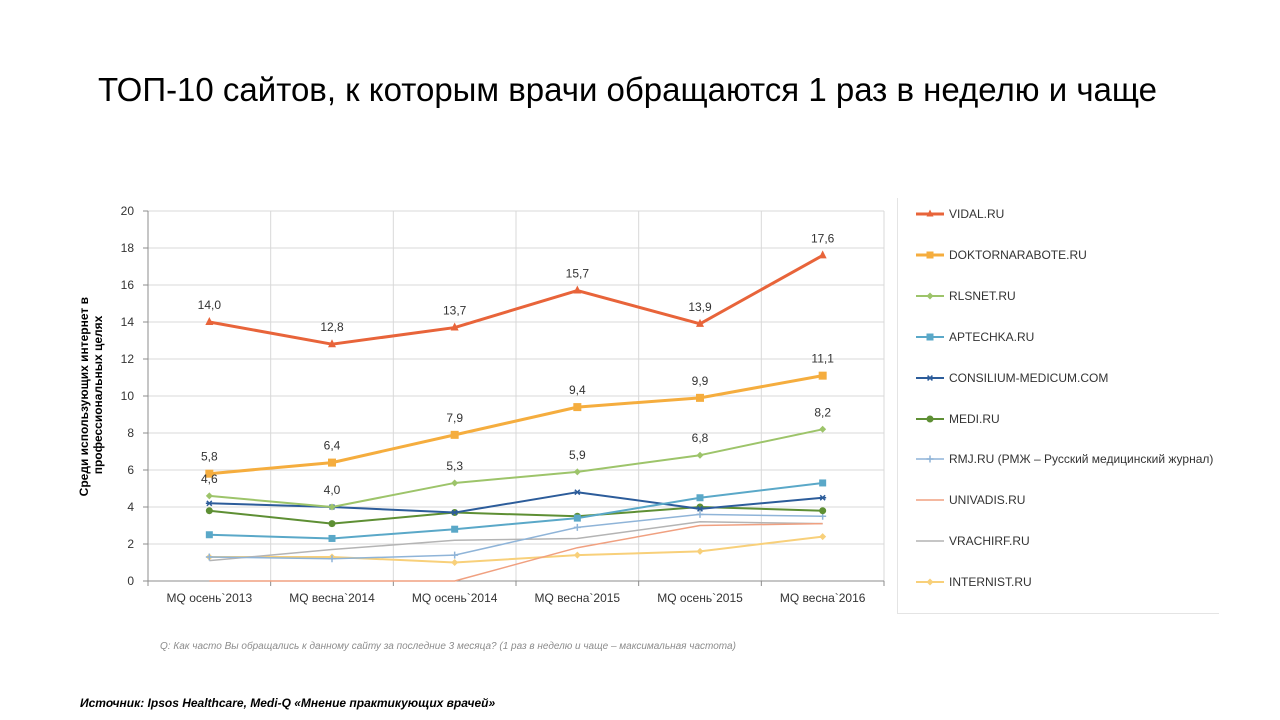  Describe the element at coordinates (128, 211) in the screenshot. I see `y-tick-label: 20` at that location.